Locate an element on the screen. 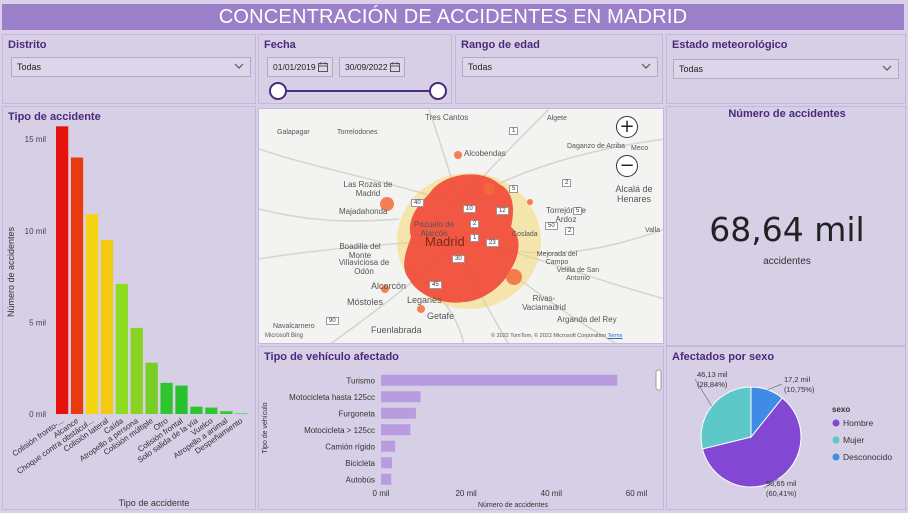 The image size is (908, 513). map-place-label: Getafe is located at coordinates (441, 316).